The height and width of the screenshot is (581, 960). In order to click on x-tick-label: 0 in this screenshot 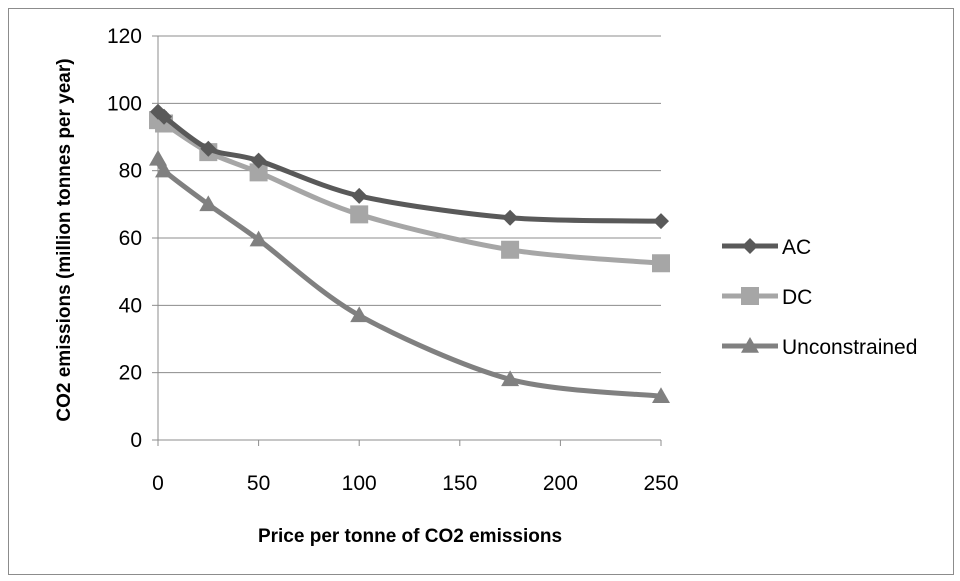, I will do `click(158, 483)`.